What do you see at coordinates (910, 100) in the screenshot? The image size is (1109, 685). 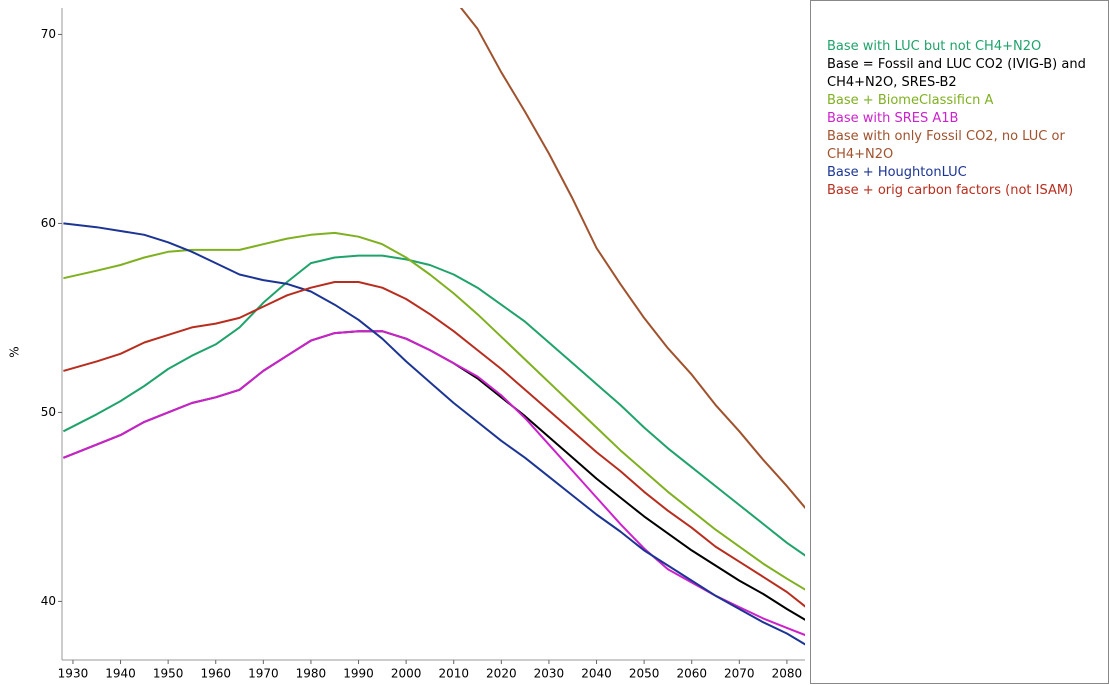 I see `legend-entry: Base + BiomeClassificn A` at bounding box center [910, 100].